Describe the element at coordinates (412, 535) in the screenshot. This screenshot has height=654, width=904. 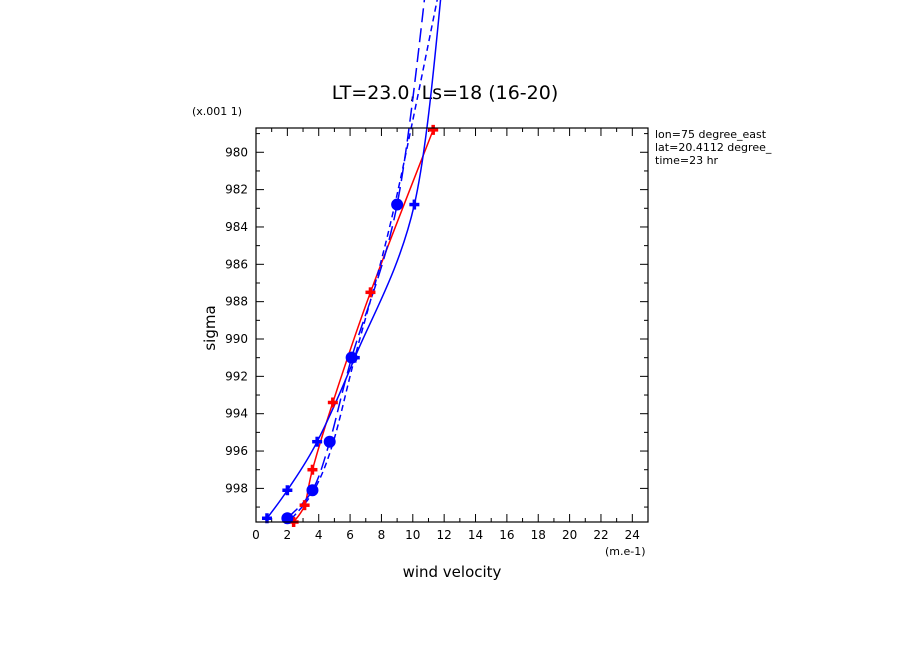
I see `x-tick-label: 10` at that location.